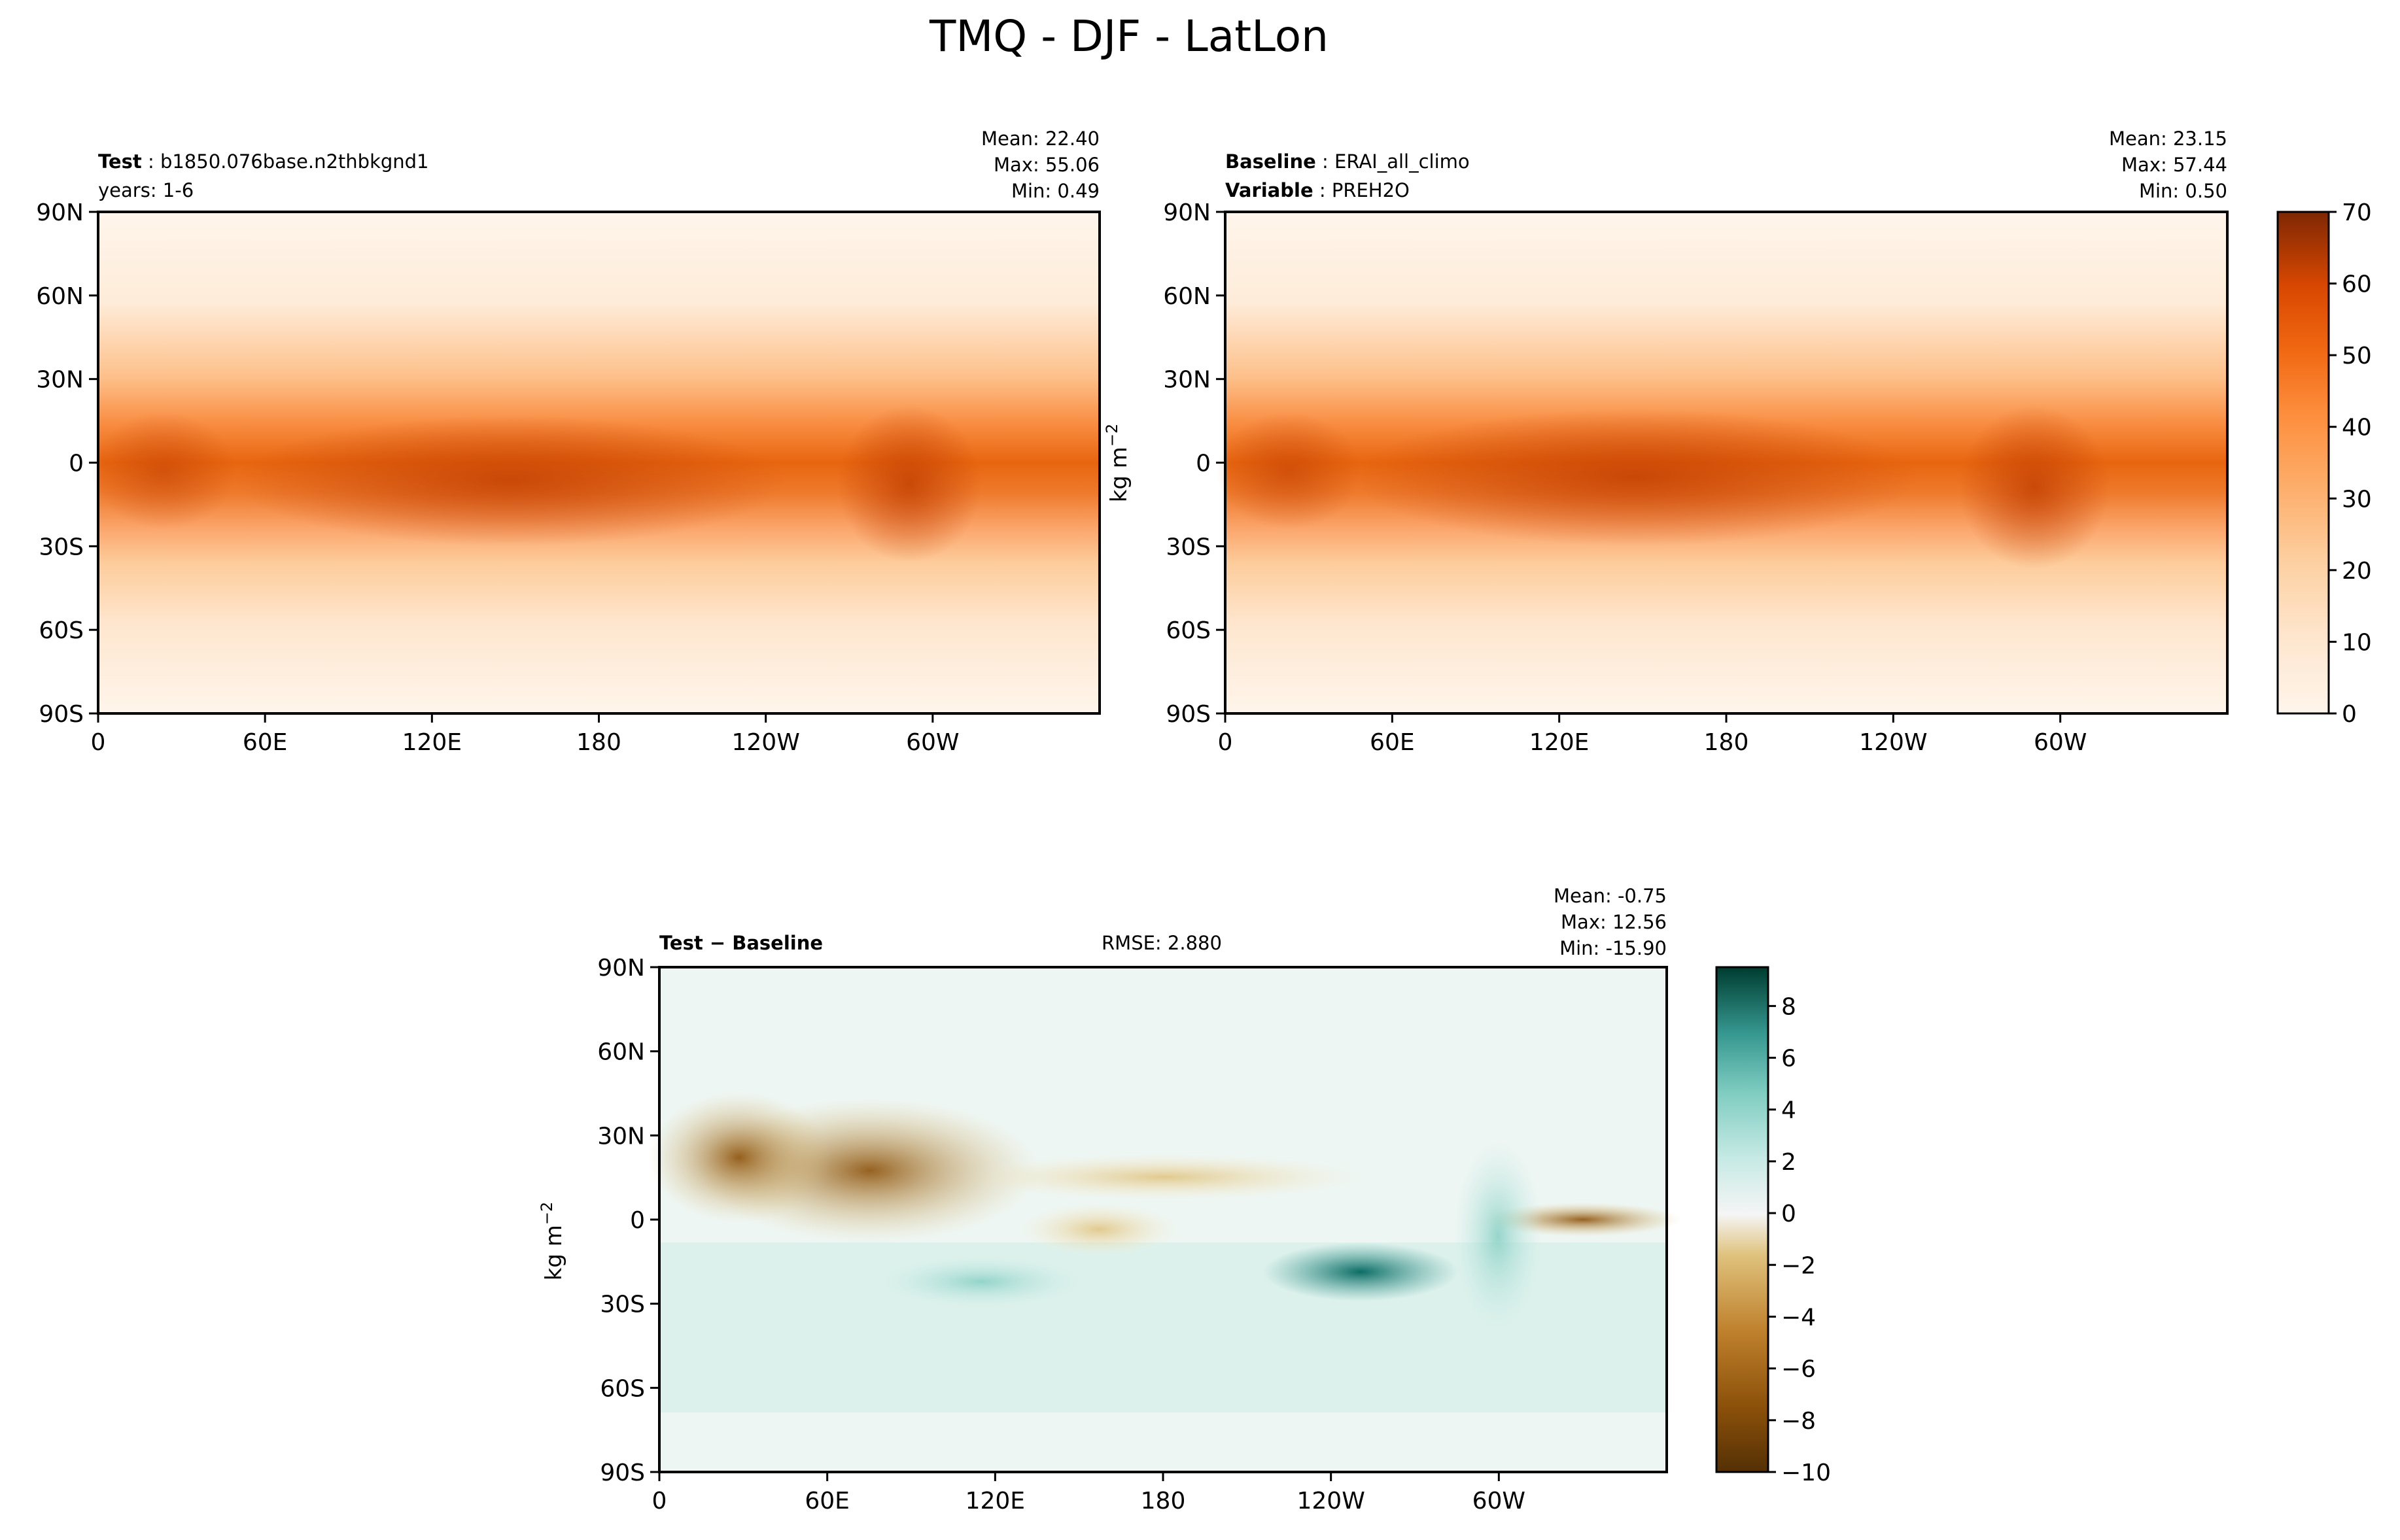 The width and height of the screenshot is (2400, 1540). I want to click on test-lon-label: 180, so click(599, 742).